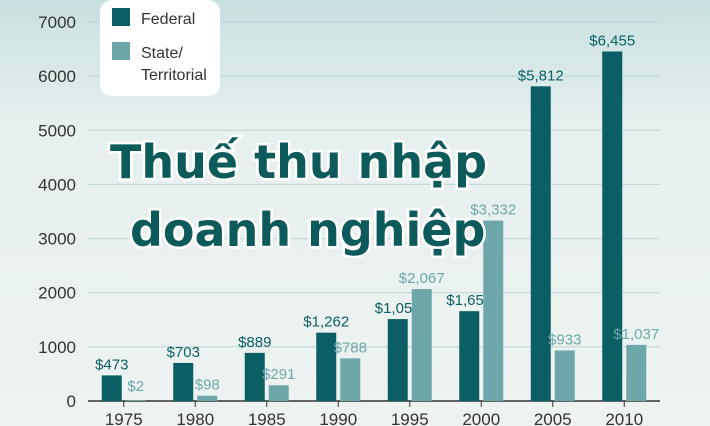  Describe the element at coordinates (564, 339) in the screenshot. I see `data-label-state-2005: $933` at that location.